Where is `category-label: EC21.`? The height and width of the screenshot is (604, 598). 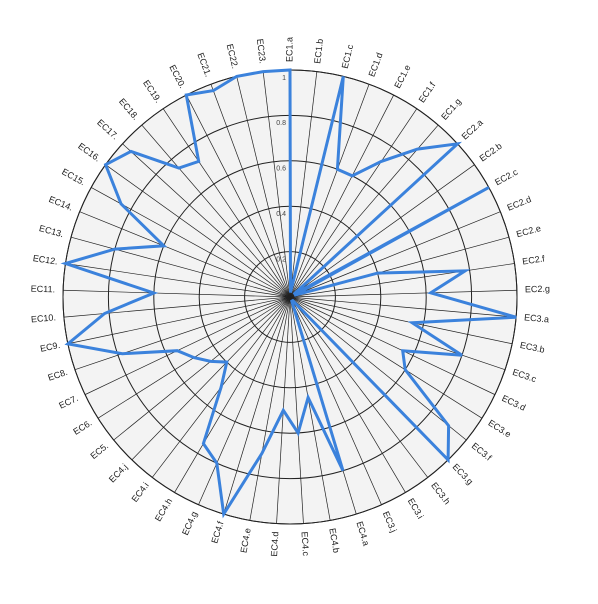 category-label: EC21. is located at coordinates (204, 64).